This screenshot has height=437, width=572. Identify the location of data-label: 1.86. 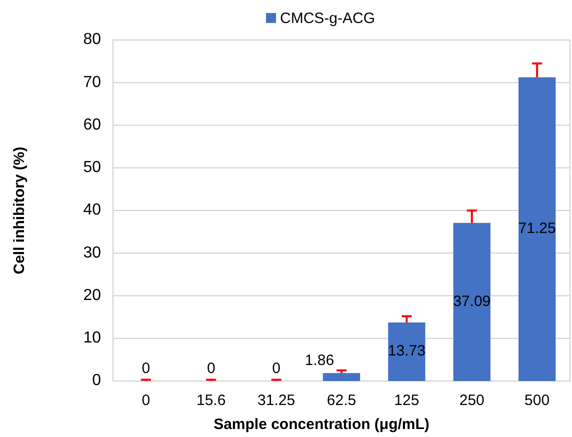
(319, 361).